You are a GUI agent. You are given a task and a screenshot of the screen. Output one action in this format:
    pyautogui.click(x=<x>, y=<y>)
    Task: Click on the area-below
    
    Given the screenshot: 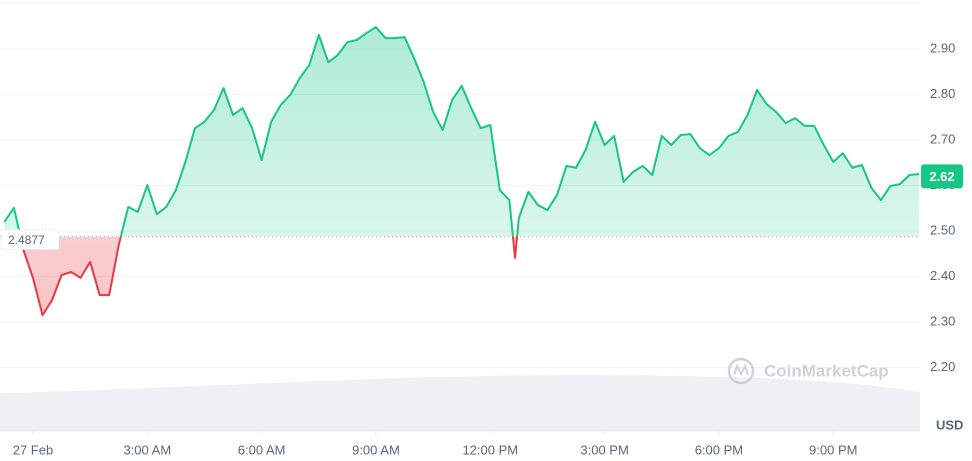 What is the action you would take?
    pyautogui.click(x=269, y=276)
    